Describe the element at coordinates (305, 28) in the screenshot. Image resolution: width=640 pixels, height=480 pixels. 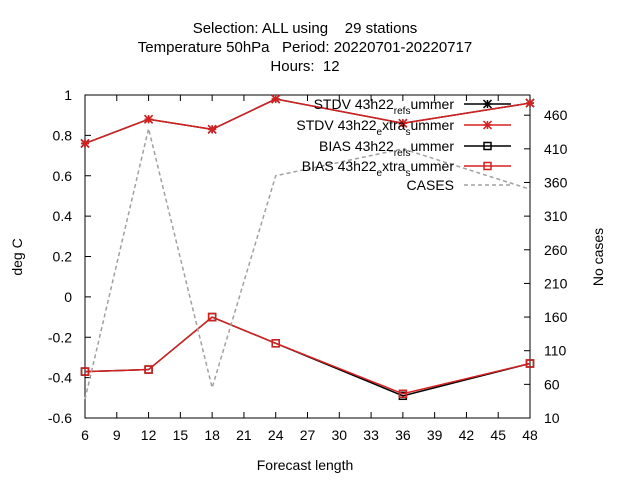
I see `title-line-1: Selection: ALL using 29 stations` at that location.